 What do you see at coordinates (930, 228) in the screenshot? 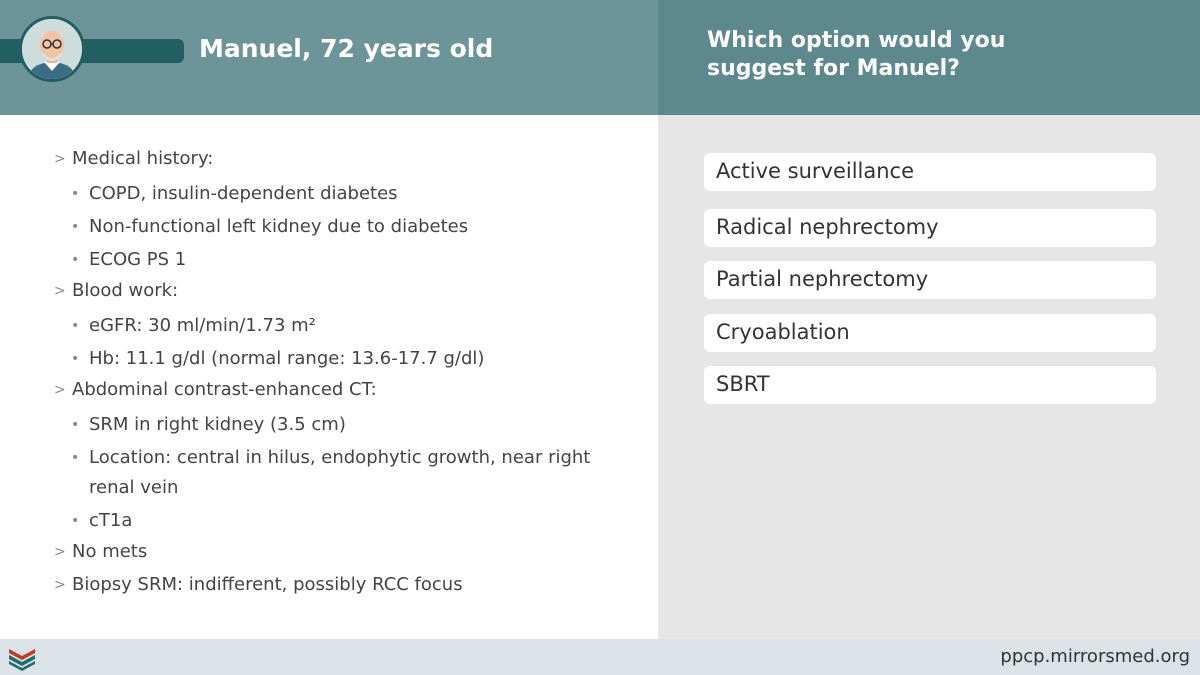
I see `option-radical-nephrectomy: Radical nephrectomy` at bounding box center [930, 228].